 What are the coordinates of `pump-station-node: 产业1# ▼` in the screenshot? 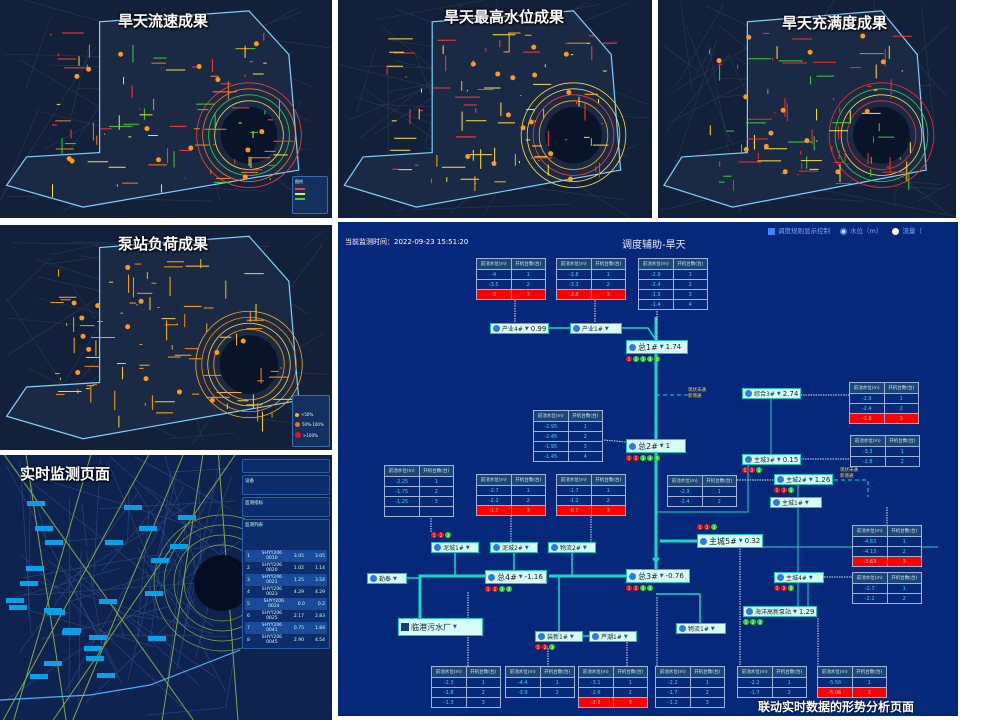 It's located at (596, 328).